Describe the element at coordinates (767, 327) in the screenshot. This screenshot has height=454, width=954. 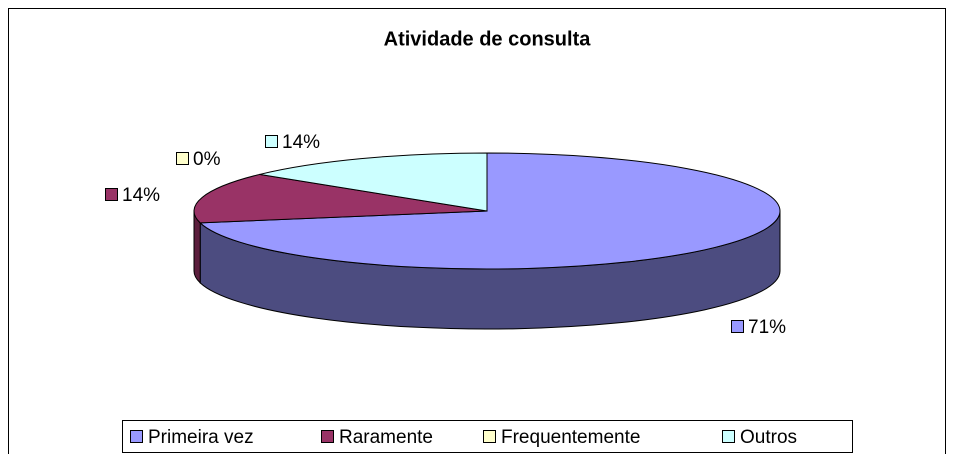
I see `data-label: 71%` at that location.